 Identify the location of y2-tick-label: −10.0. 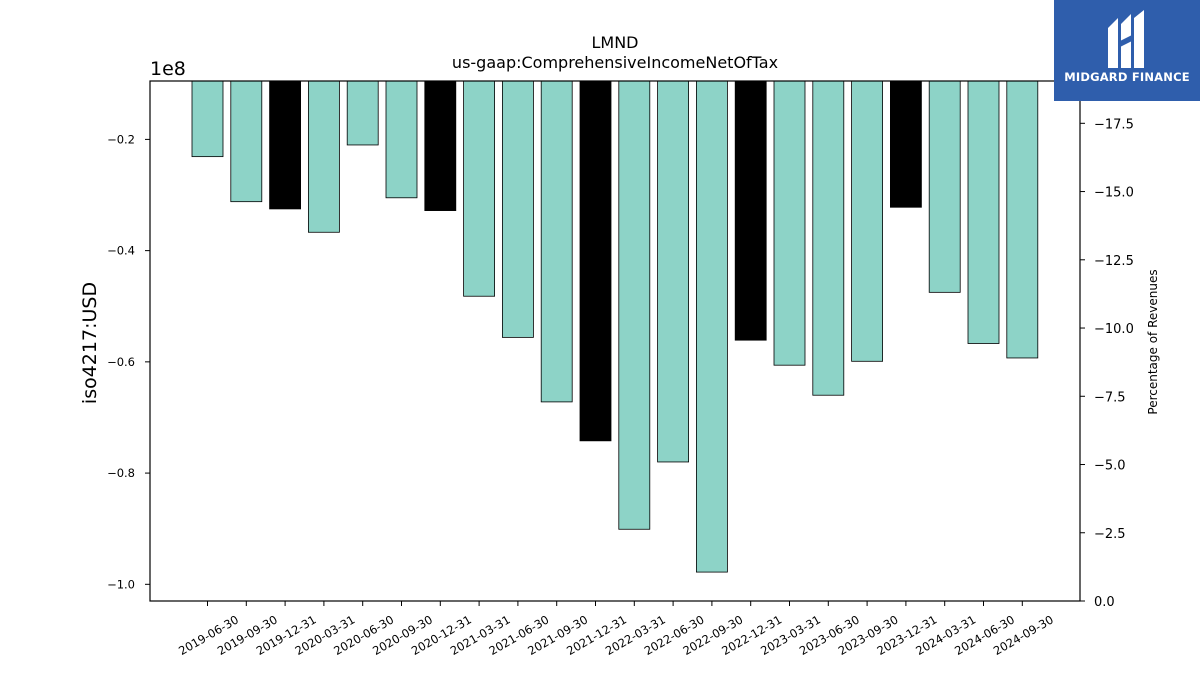
(1114, 329).